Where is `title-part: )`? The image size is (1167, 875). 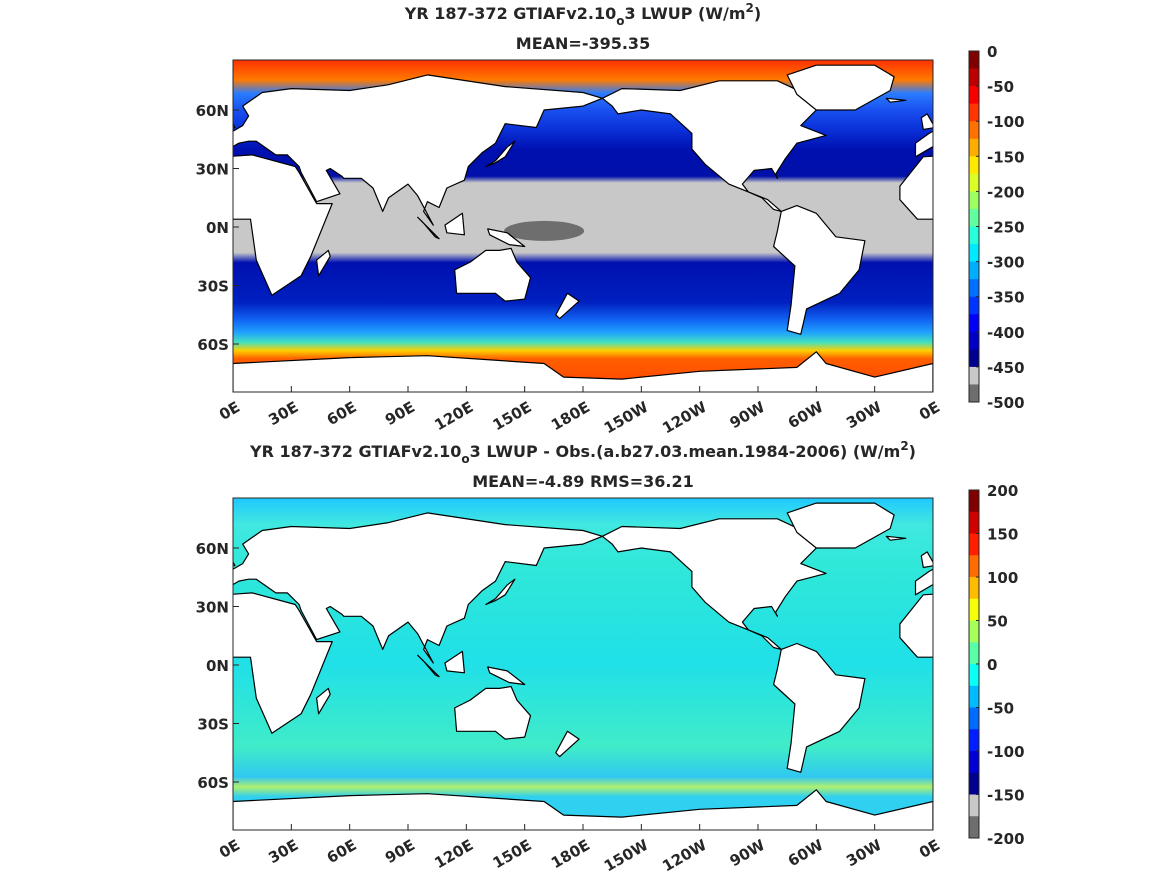 title-part: ) is located at coordinates (912, 451).